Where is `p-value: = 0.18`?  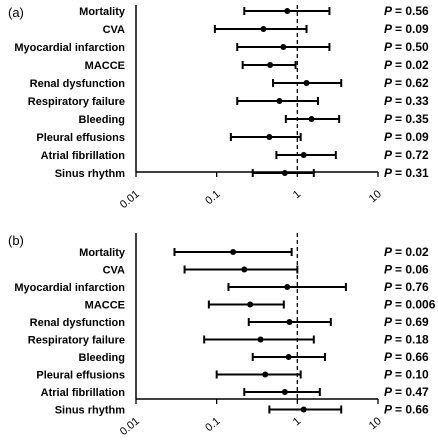
p-value: = 0.18 is located at coordinates (412, 340).